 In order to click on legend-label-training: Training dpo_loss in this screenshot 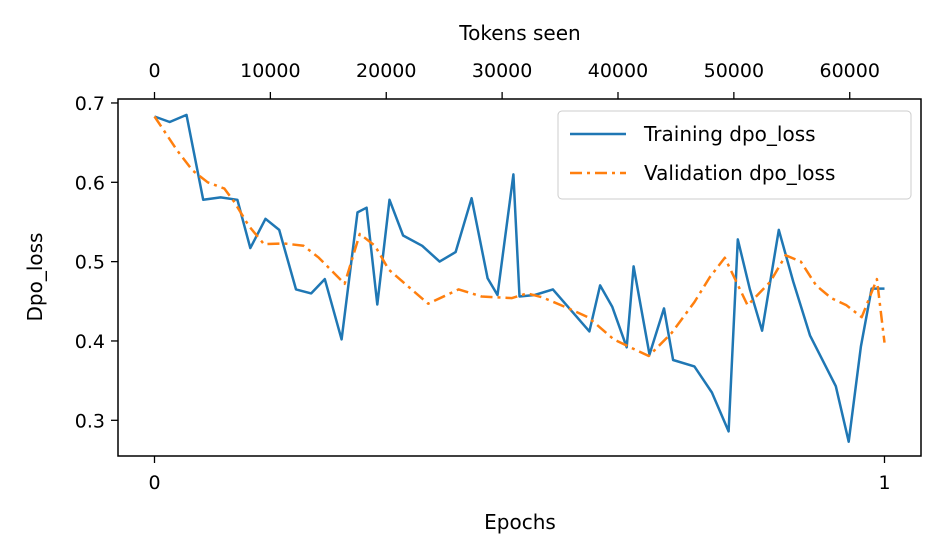, I will do `click(729, 134)`.